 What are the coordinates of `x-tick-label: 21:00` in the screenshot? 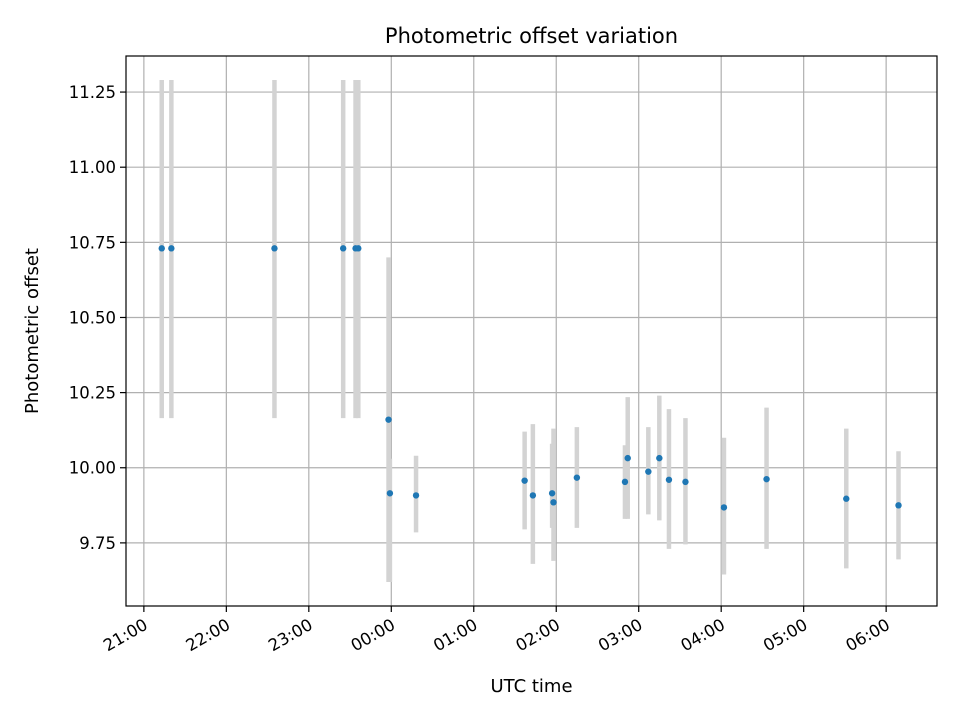 It's located at (125, 635).